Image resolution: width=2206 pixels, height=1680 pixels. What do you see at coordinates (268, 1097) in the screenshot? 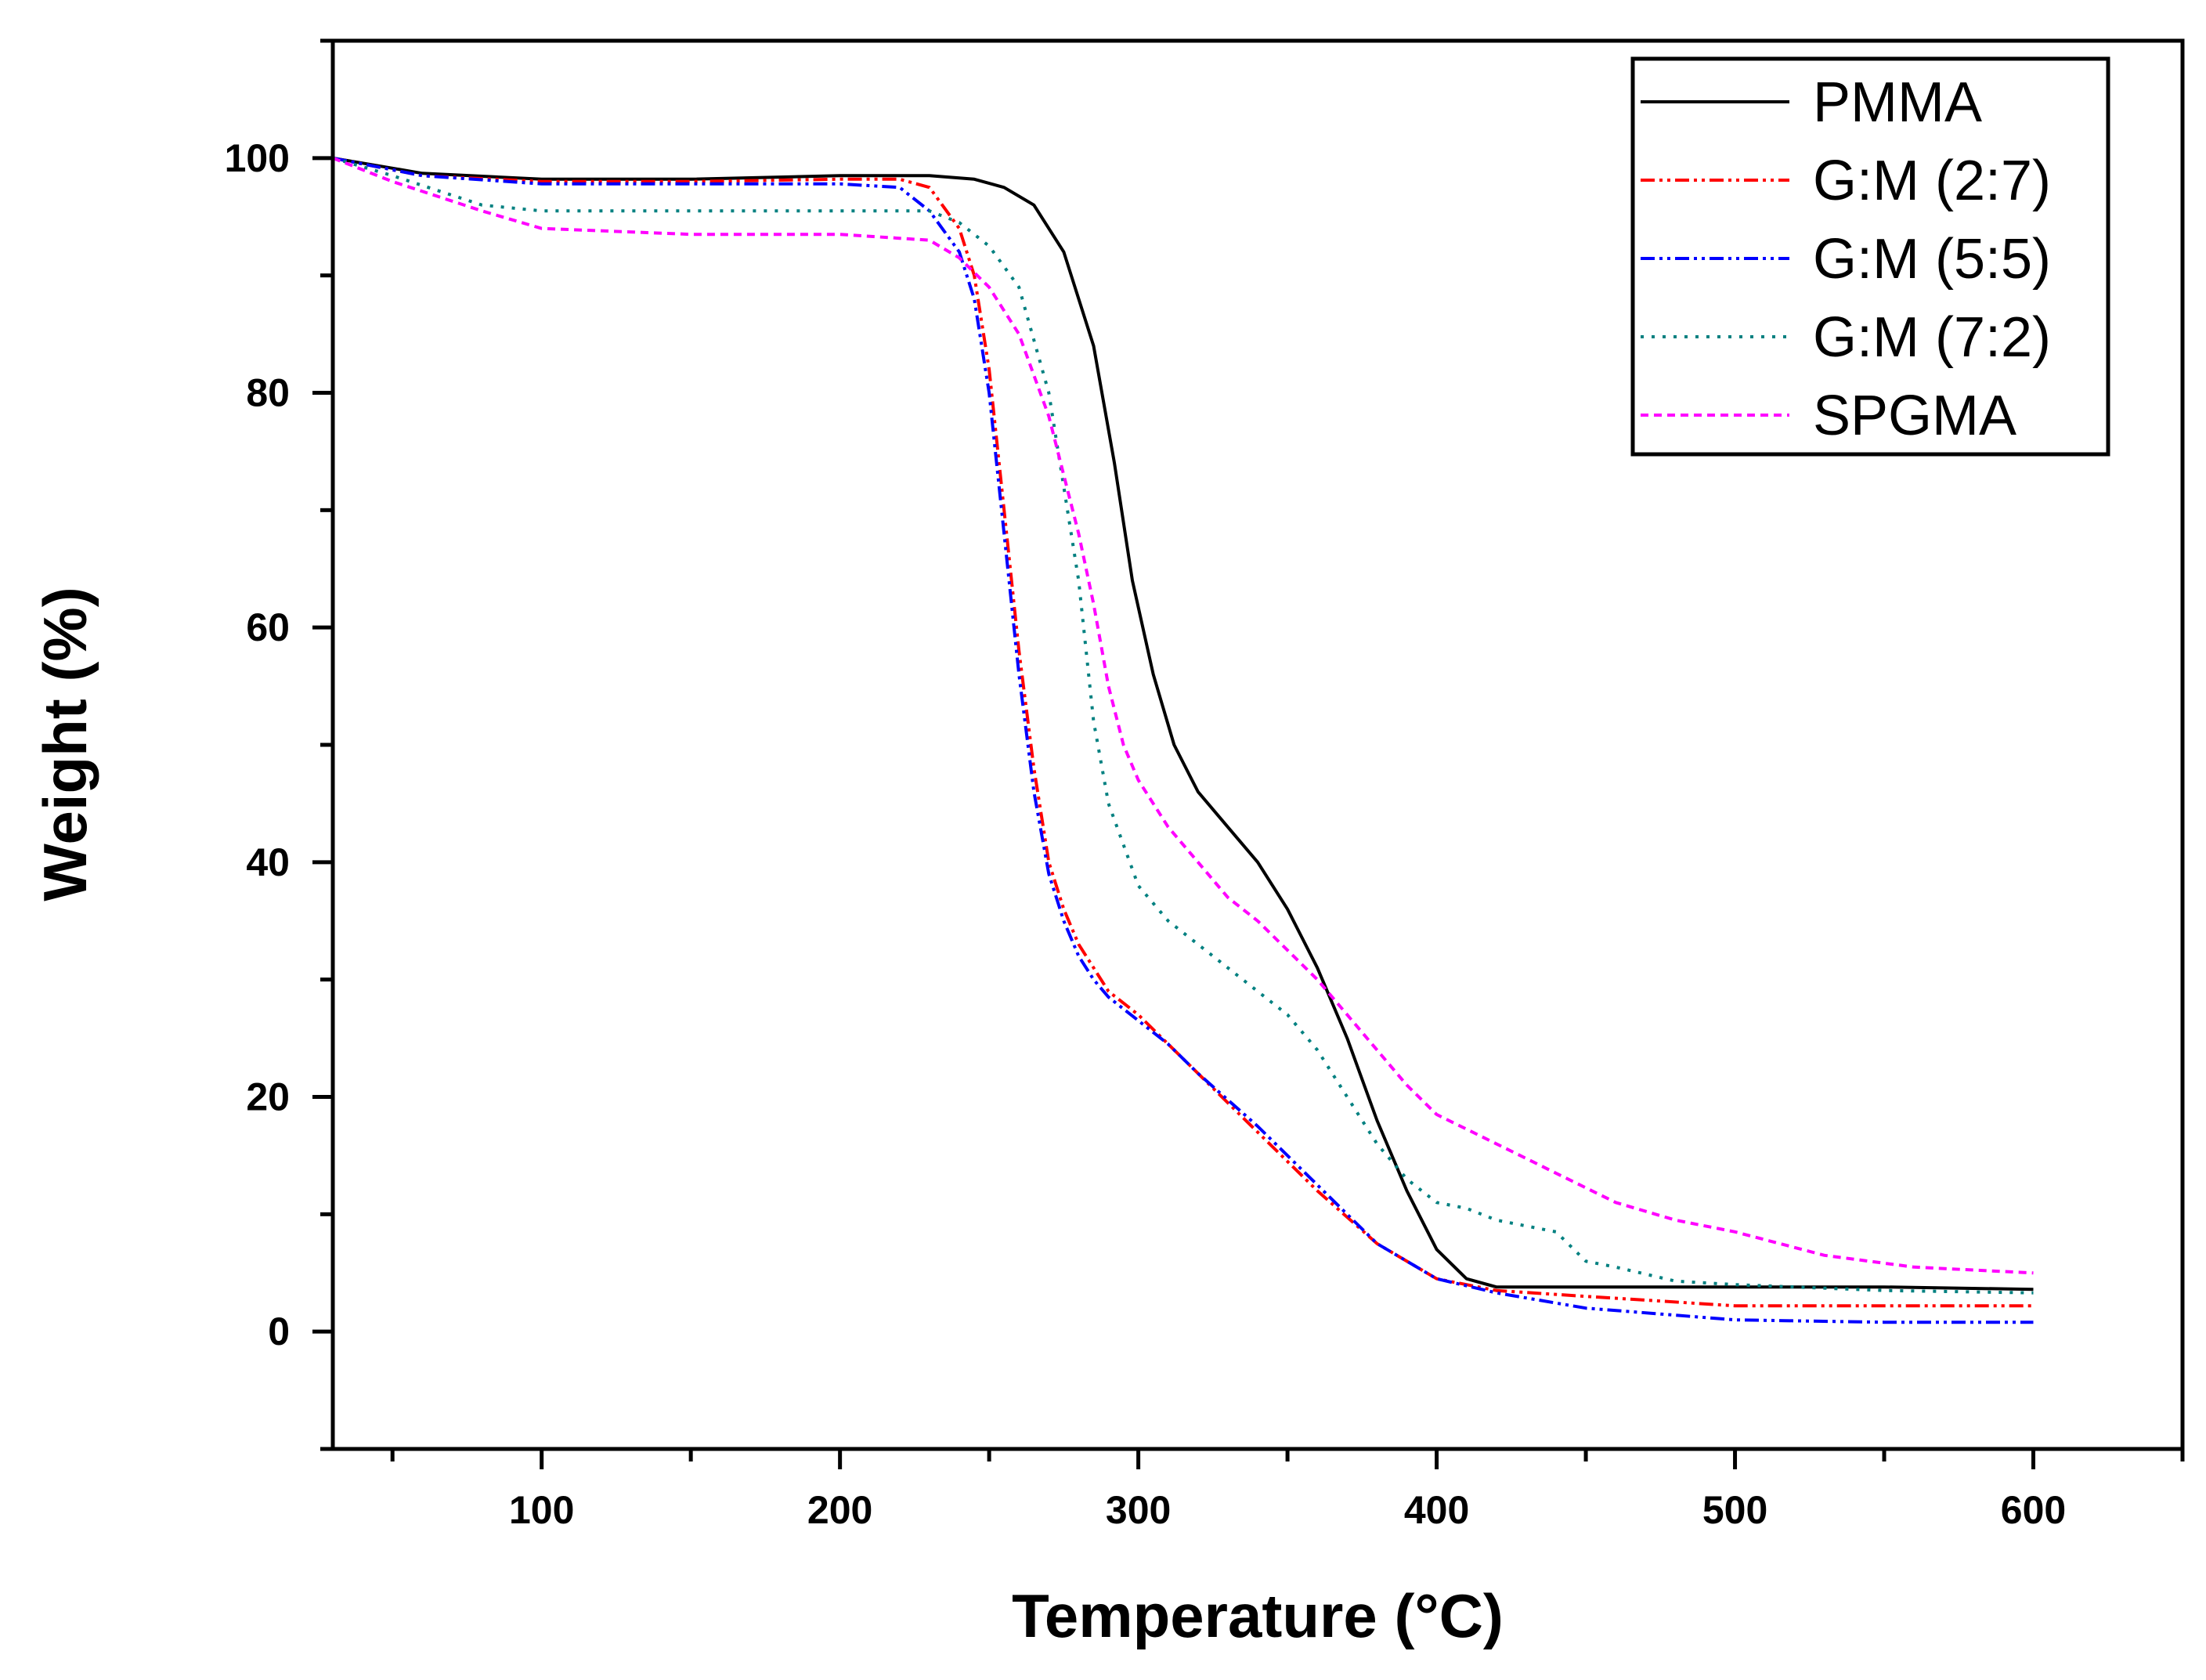
I see `y-tick-label: 20` at bounding box center [268, 1097].